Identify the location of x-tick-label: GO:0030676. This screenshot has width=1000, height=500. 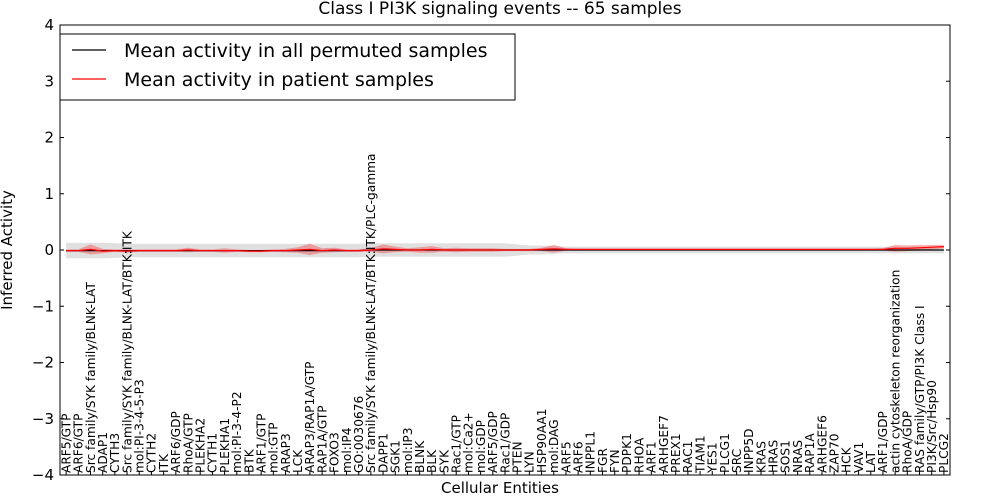
(359, 434).